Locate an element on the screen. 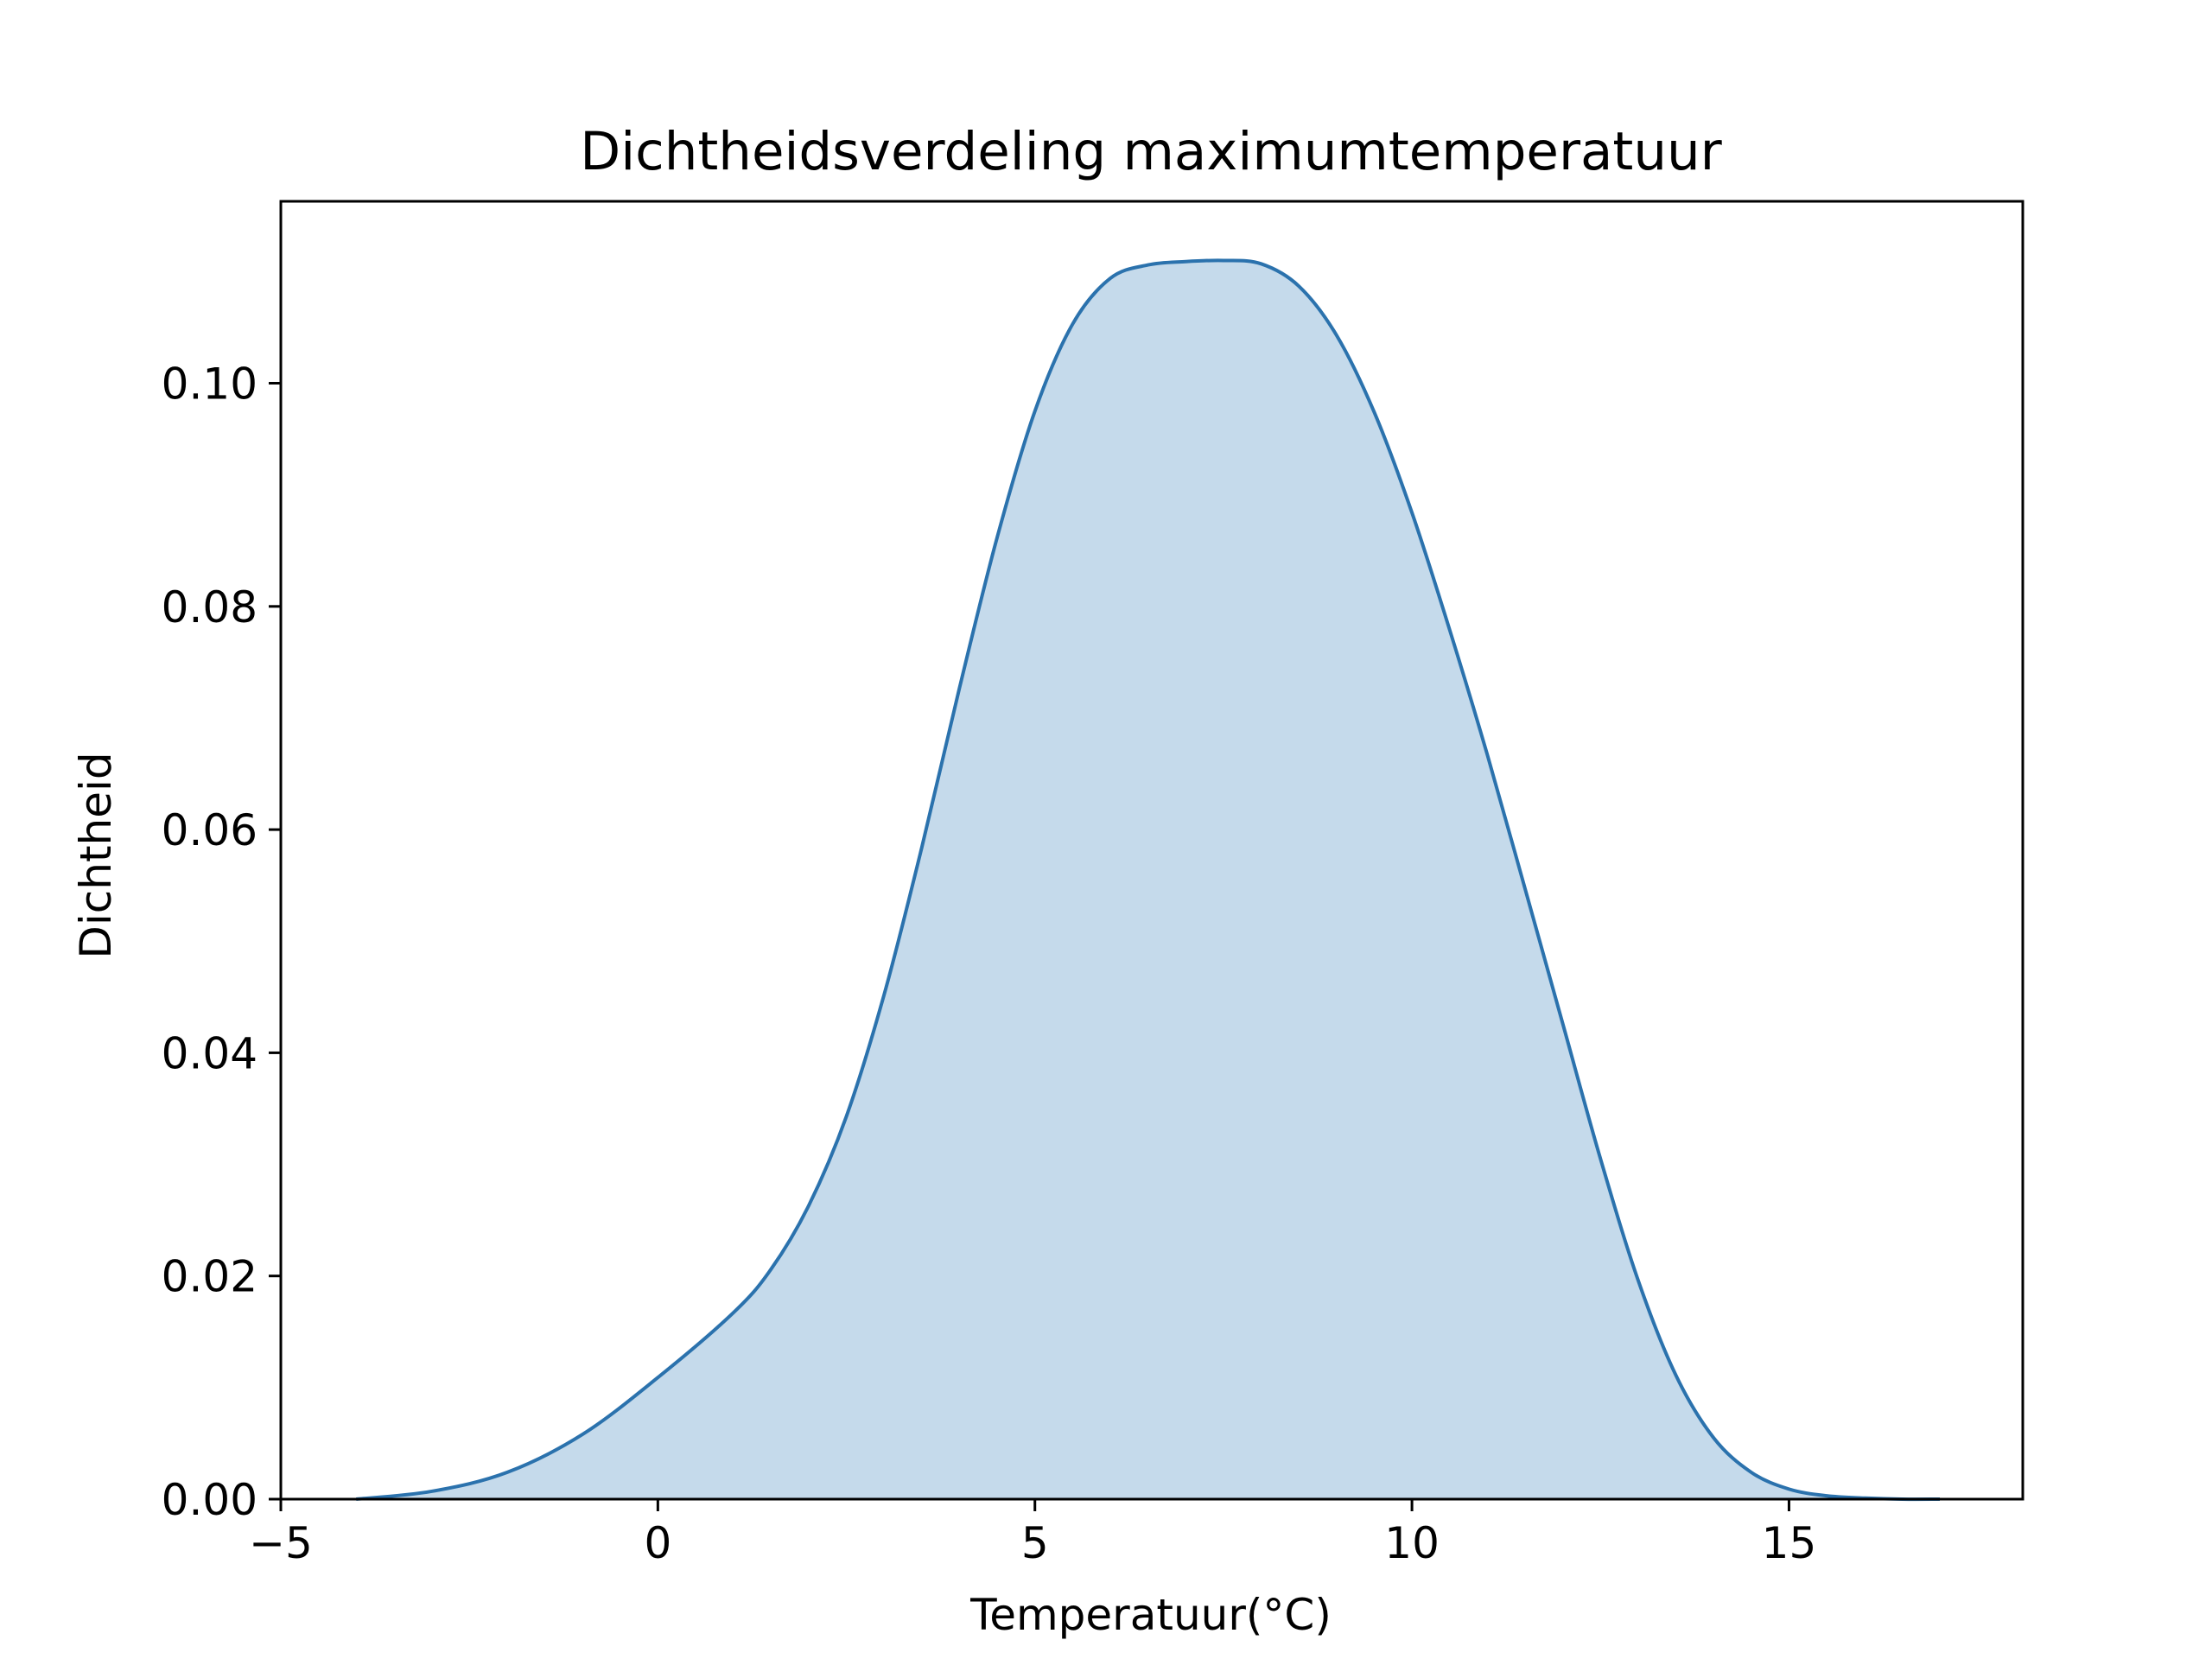  x-tick-label: 10 is located at coordinates (1412, 1543).